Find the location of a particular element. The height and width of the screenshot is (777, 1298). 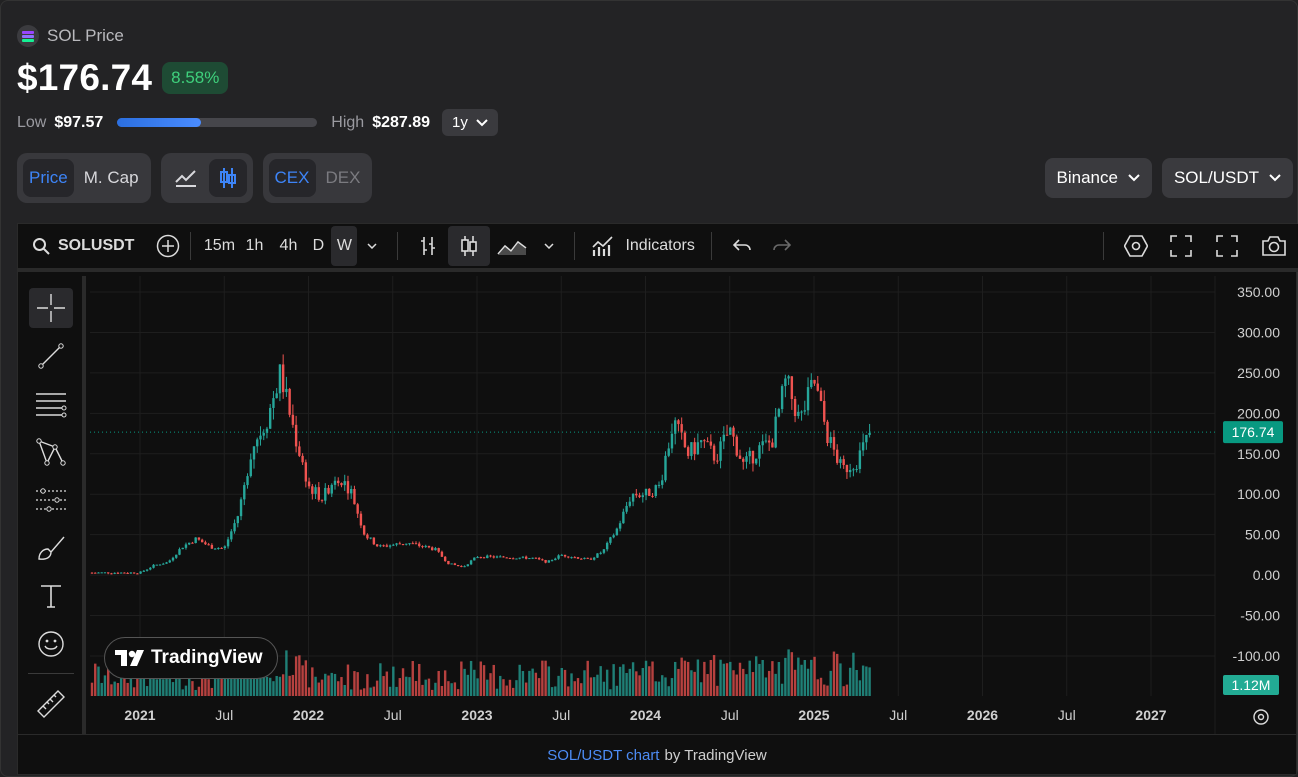

text-tool is located at coordinates (51, 596).